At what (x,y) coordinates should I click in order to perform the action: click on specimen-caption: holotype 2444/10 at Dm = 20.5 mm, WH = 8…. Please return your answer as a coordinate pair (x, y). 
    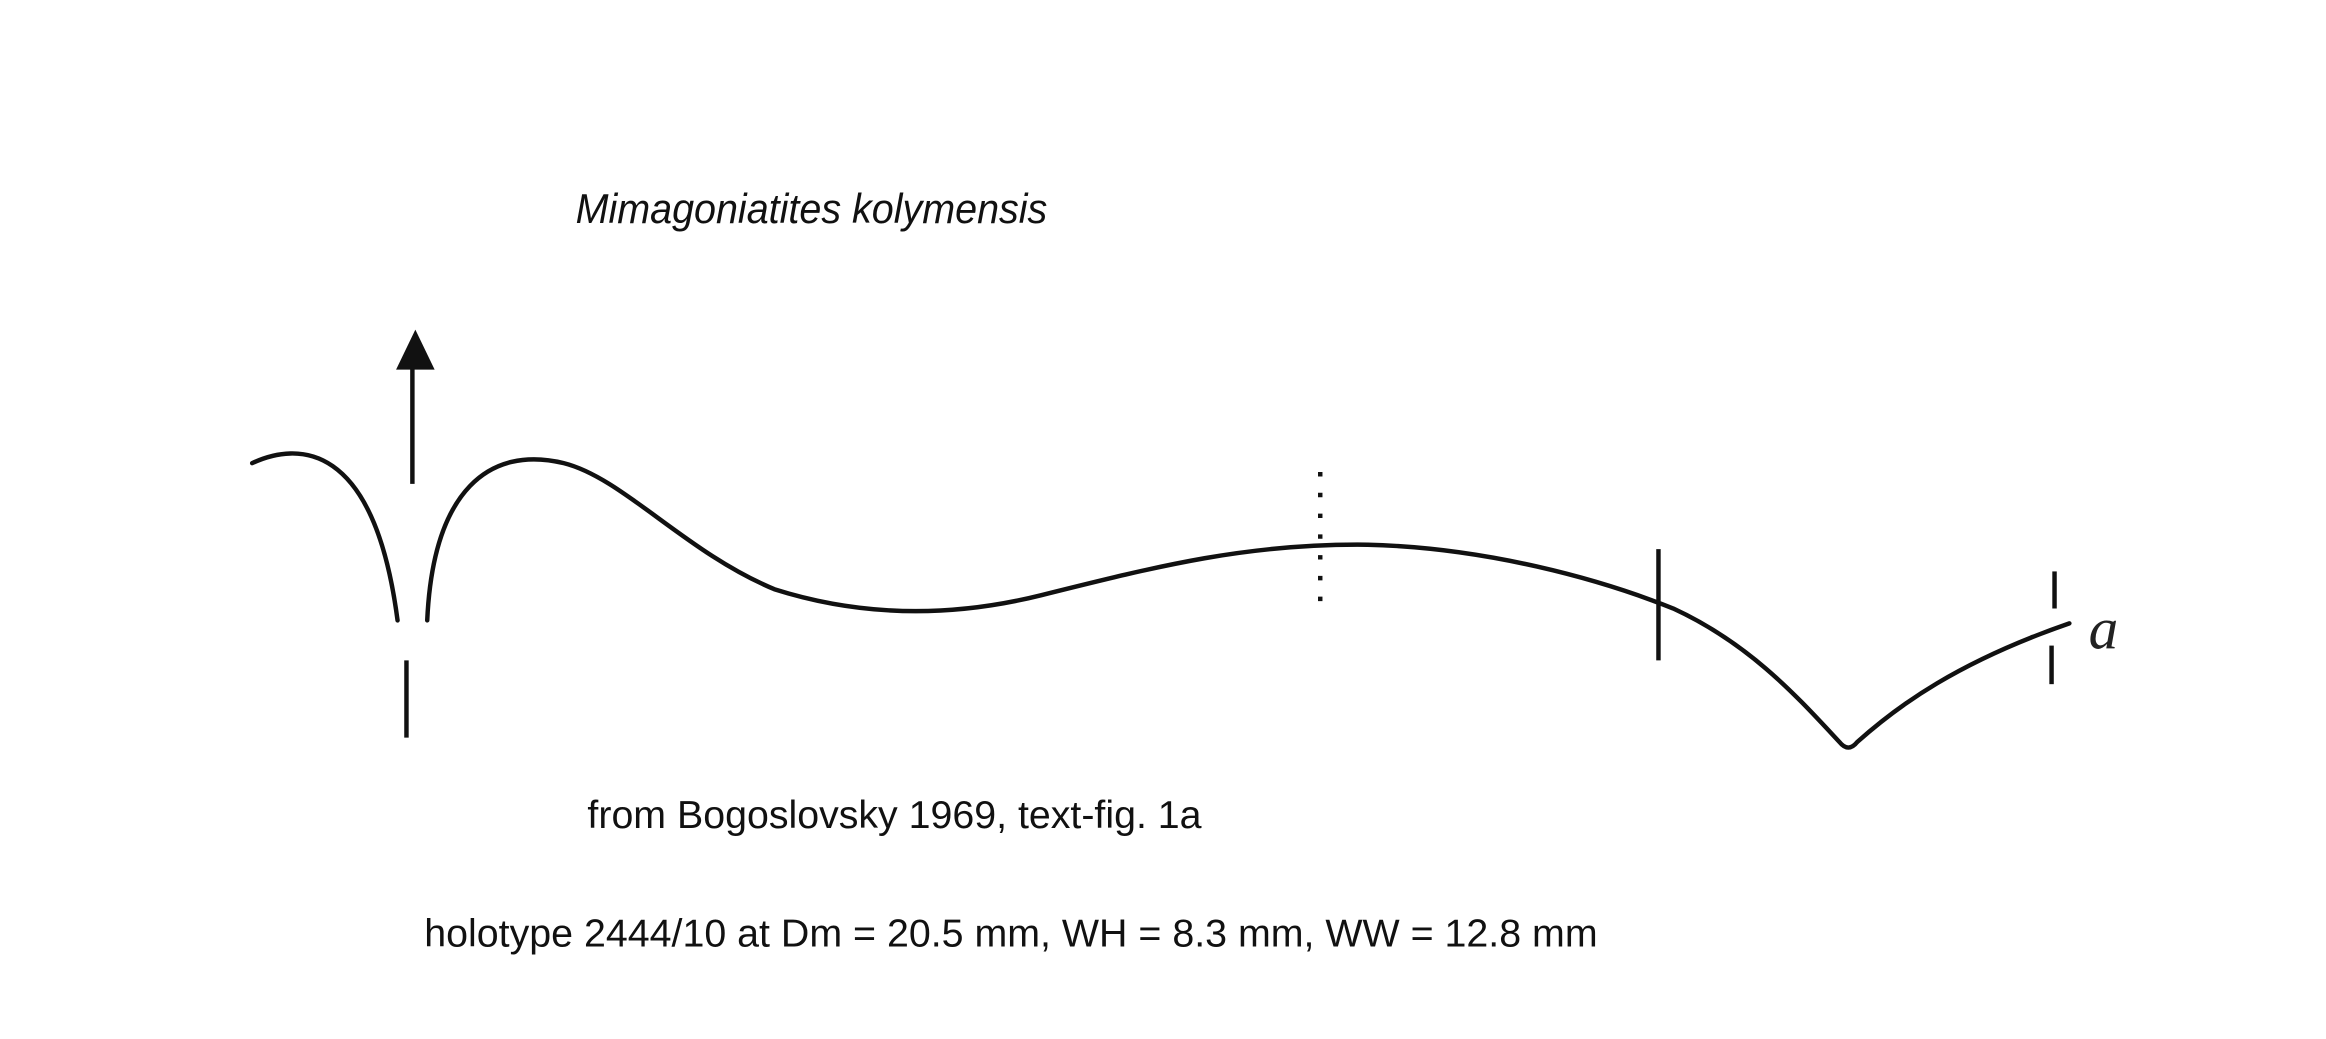
    Looking at the image, I should click on (1010, 934).